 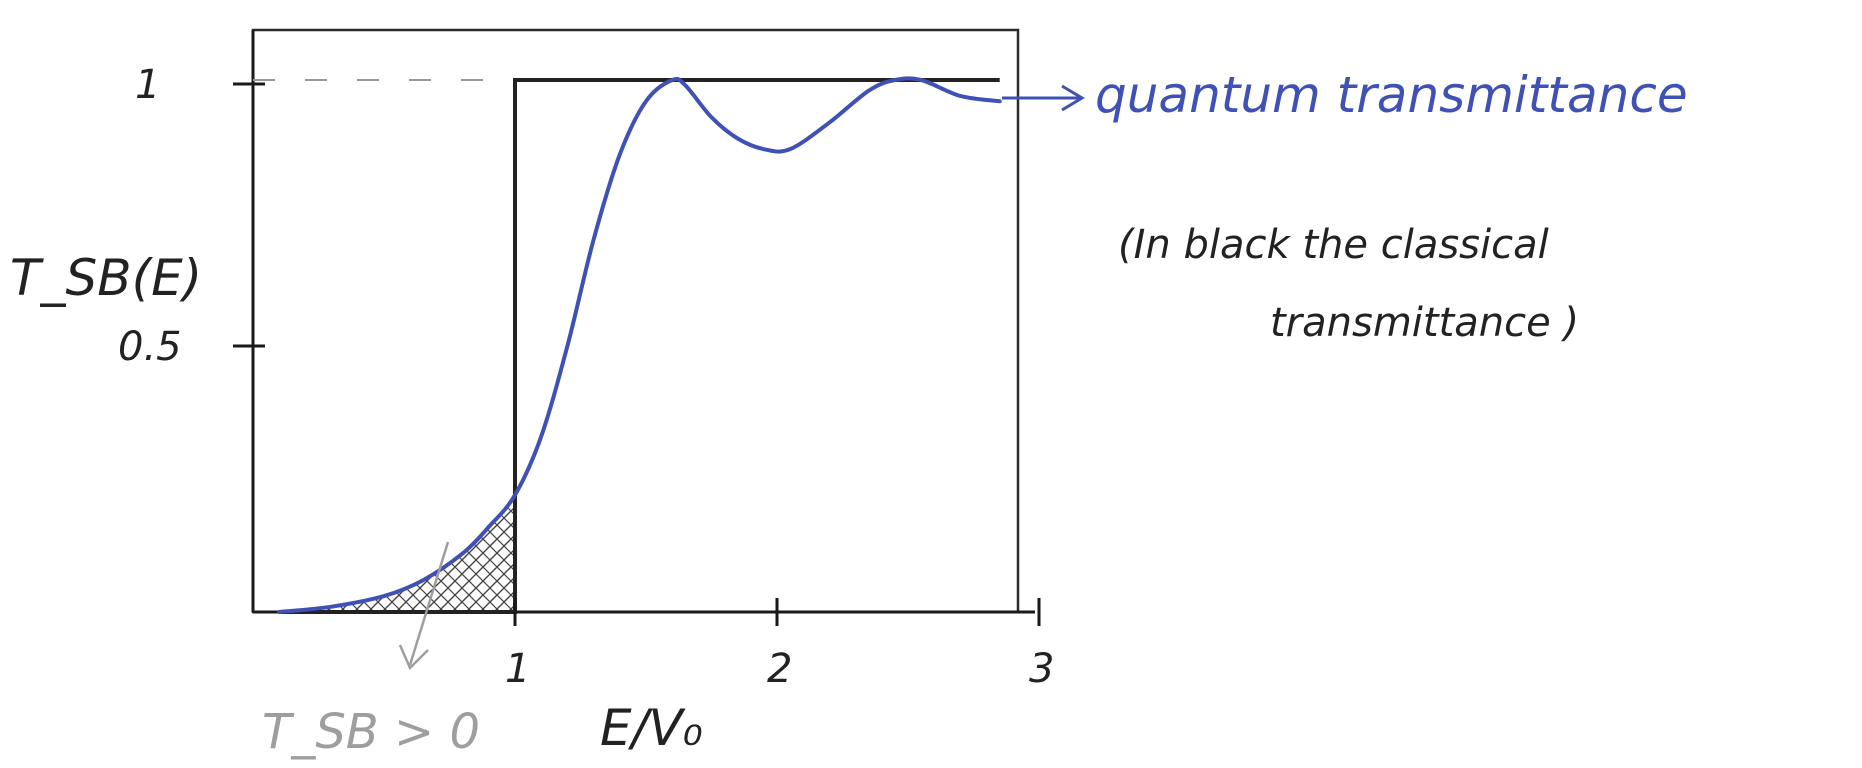 What do you see at coordinates (150, 347) in the screenshot?
I see `y-tick-label-0: 0.5` at bounding box center [150, 347].